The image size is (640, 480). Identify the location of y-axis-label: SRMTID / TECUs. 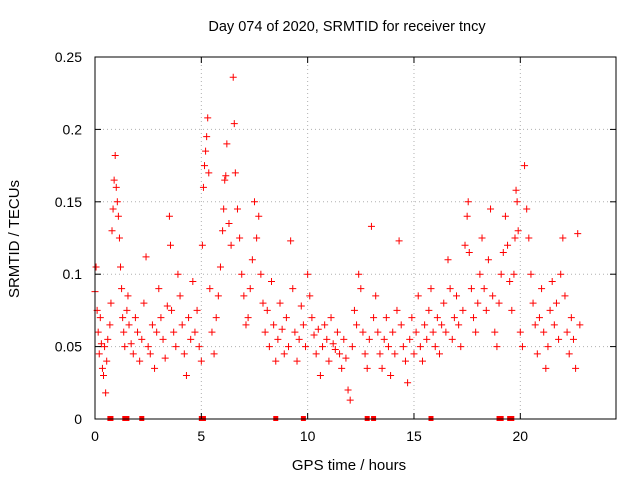
(14, 239).